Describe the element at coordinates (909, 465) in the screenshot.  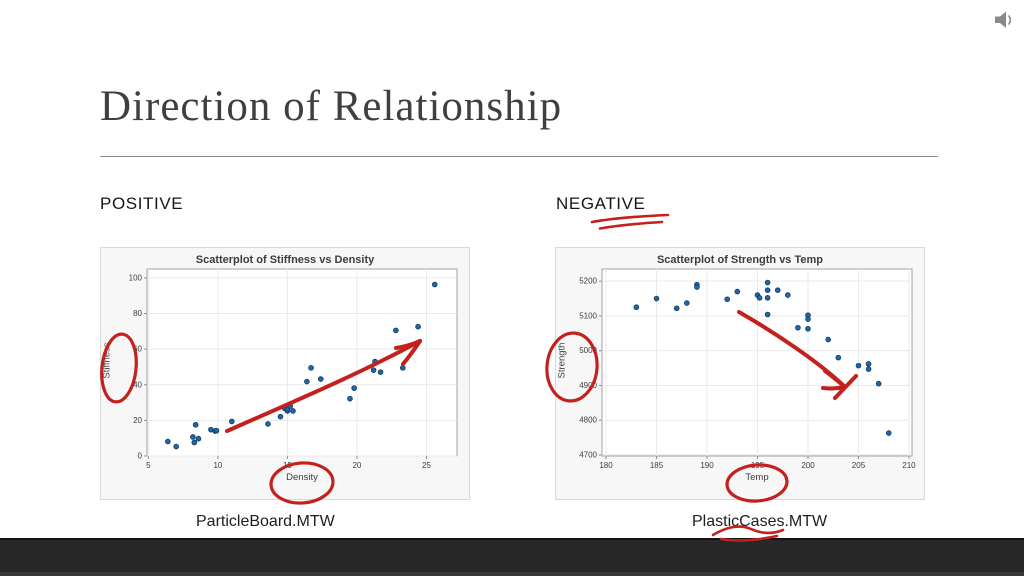
I see `x-tick-label: 210` at that location.